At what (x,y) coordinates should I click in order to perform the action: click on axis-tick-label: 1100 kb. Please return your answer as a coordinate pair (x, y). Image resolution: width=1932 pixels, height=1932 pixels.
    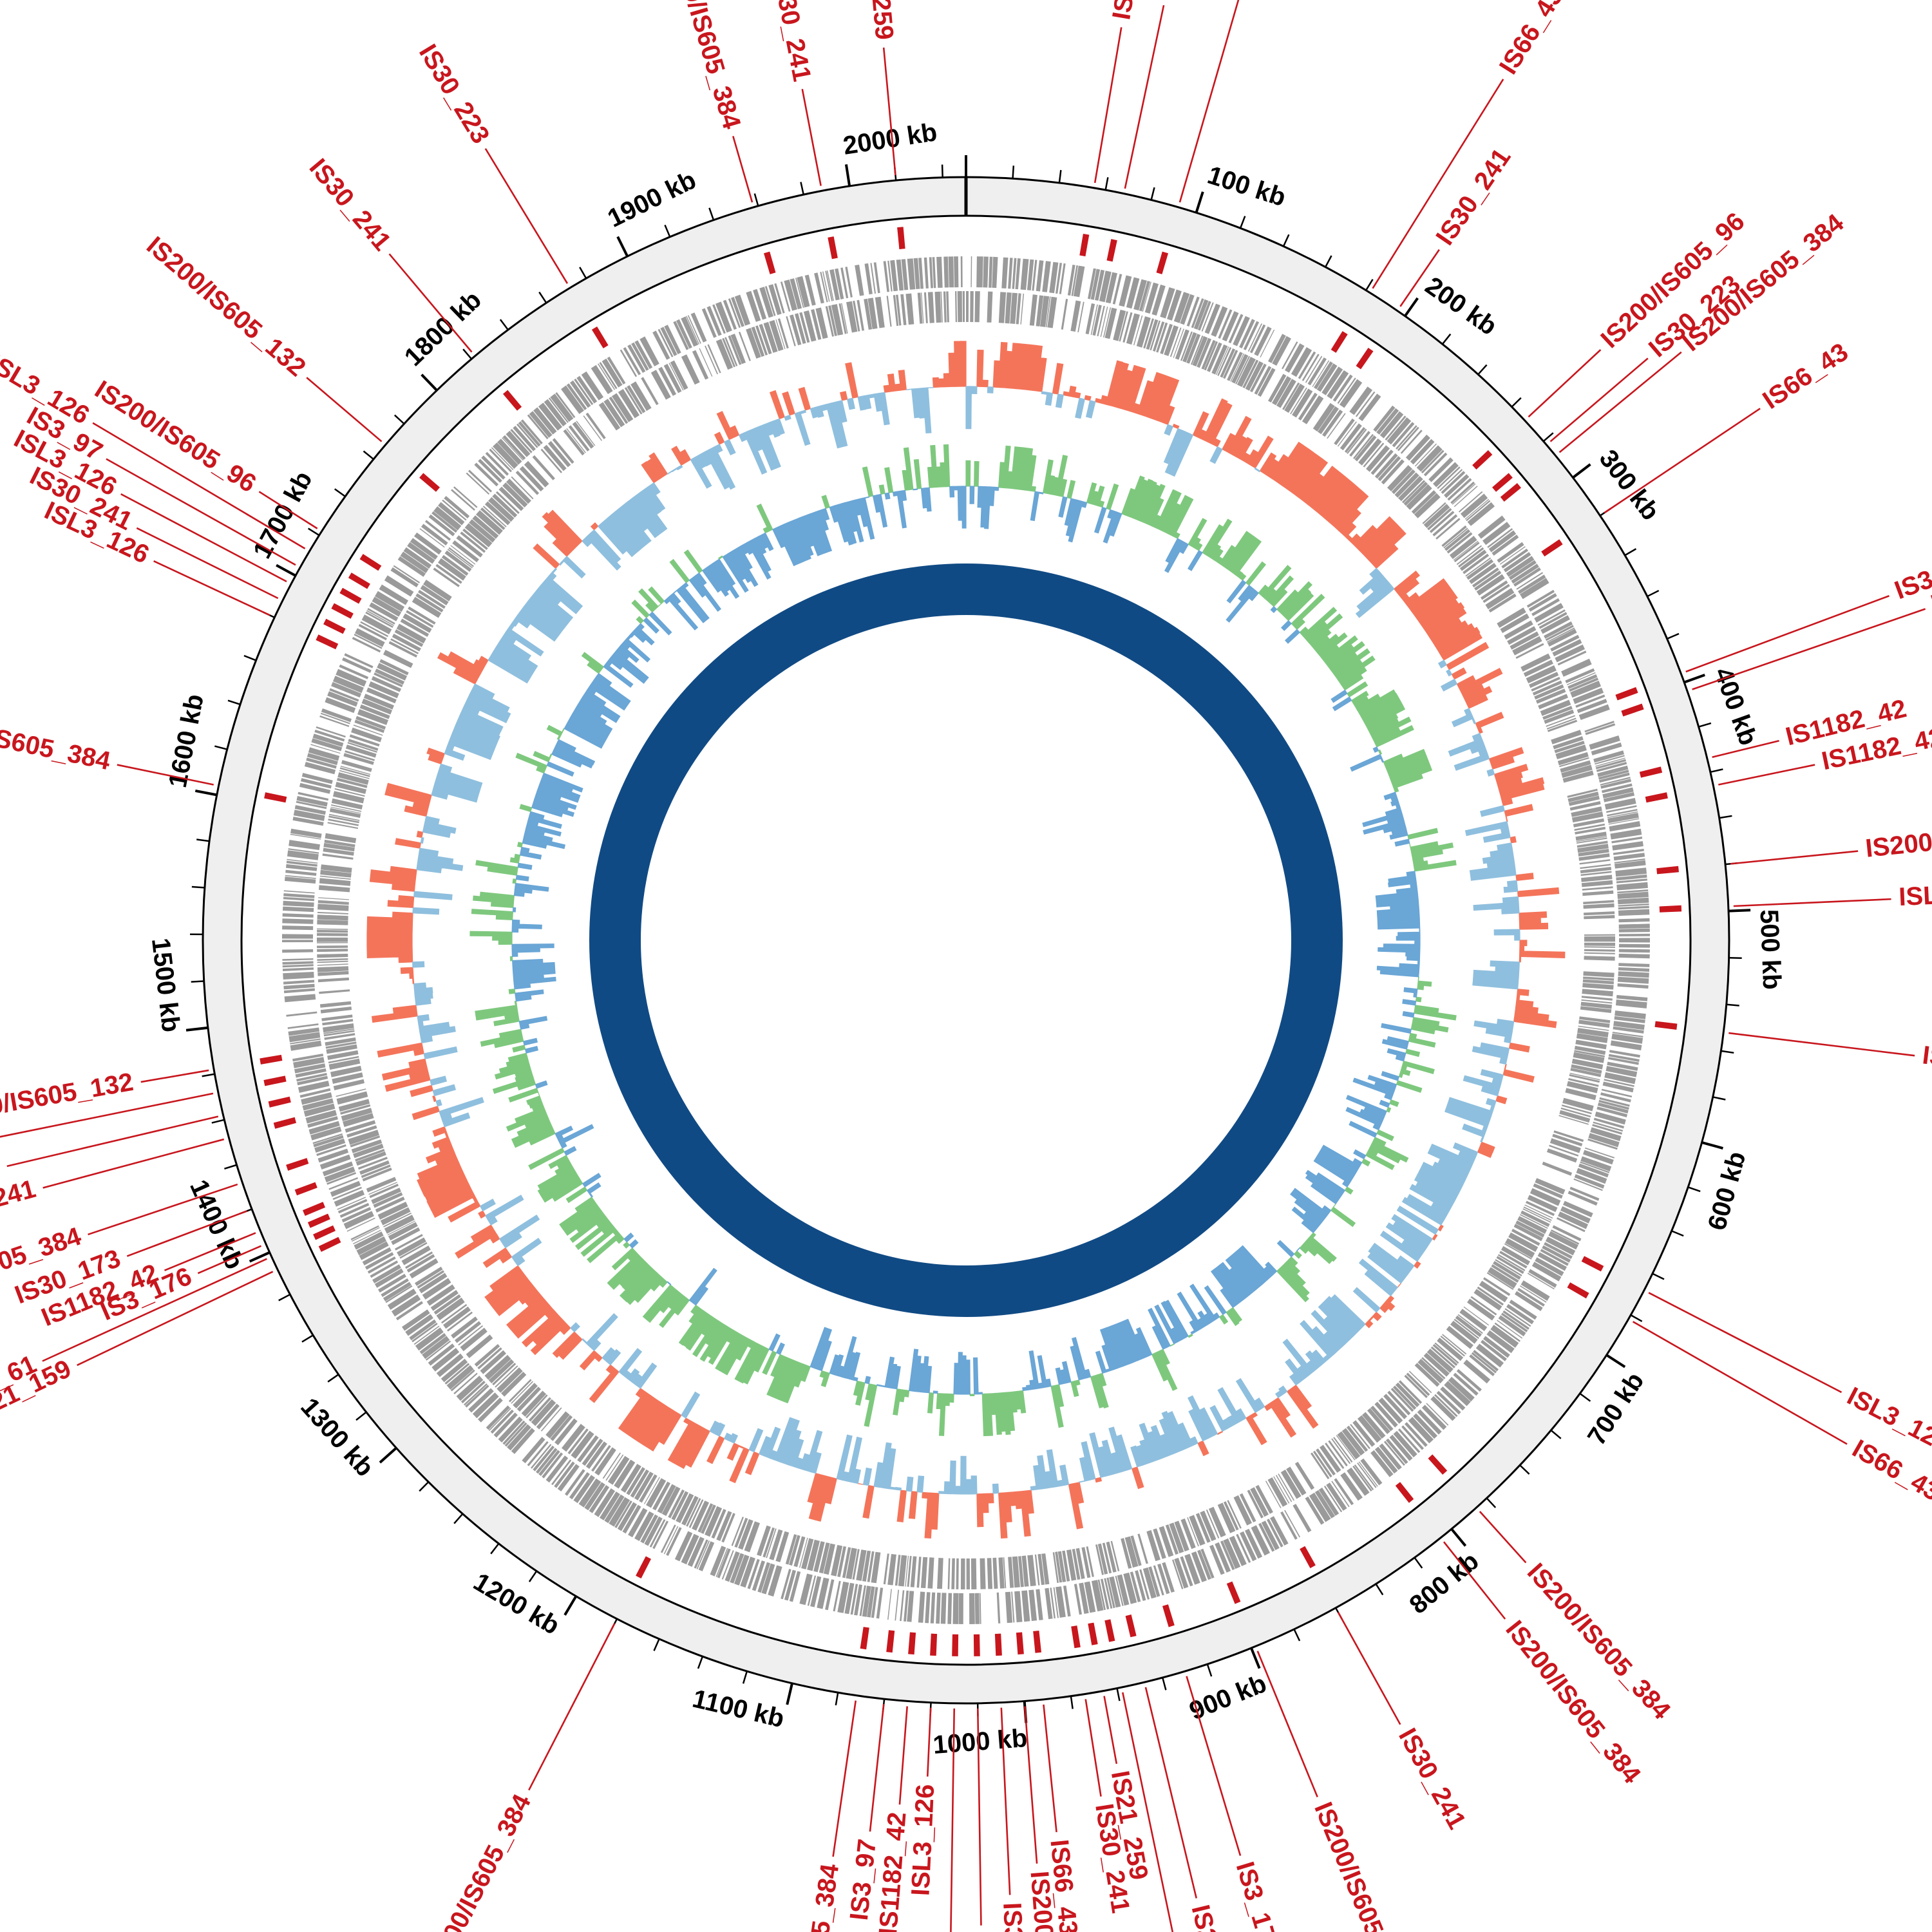
    Looking at the image, I should click on (739, 1709).